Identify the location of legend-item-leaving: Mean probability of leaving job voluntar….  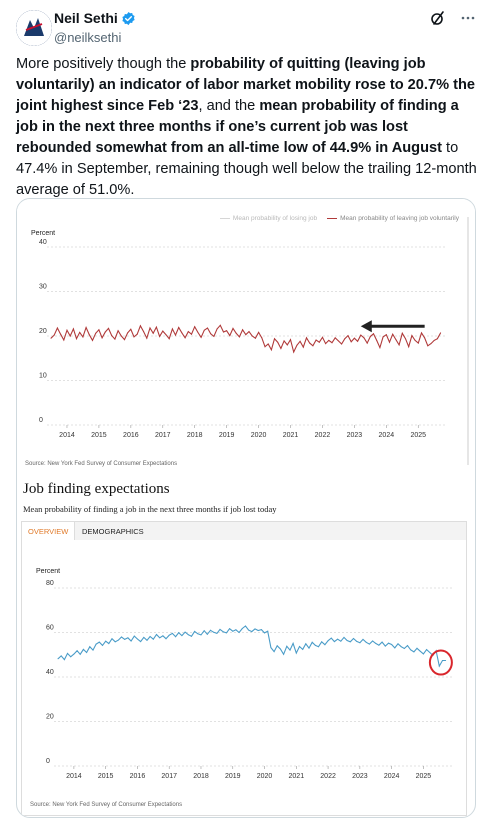
(393, 218).